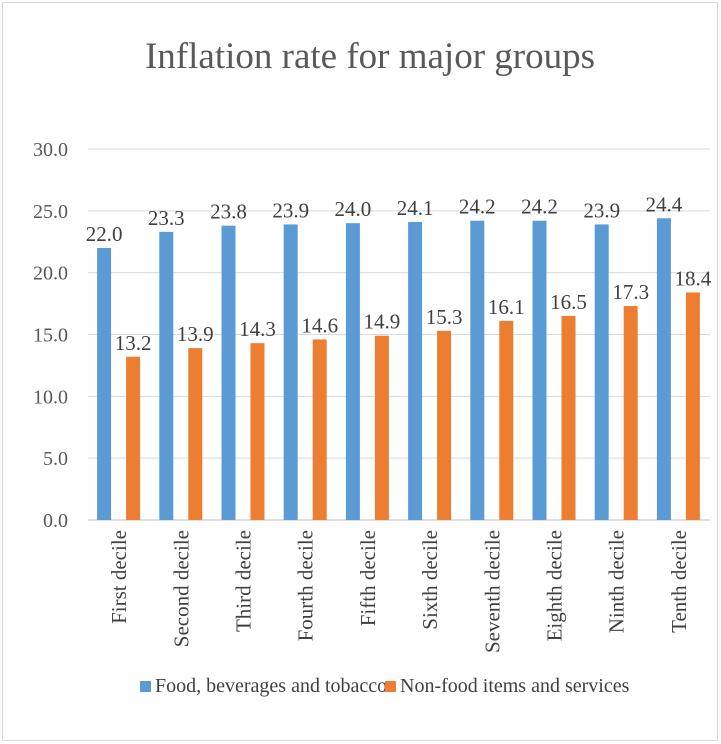 The height and width of the screenshot is (744, 721). I want to click on y-tick-label: 10.0, so click(50, 397).